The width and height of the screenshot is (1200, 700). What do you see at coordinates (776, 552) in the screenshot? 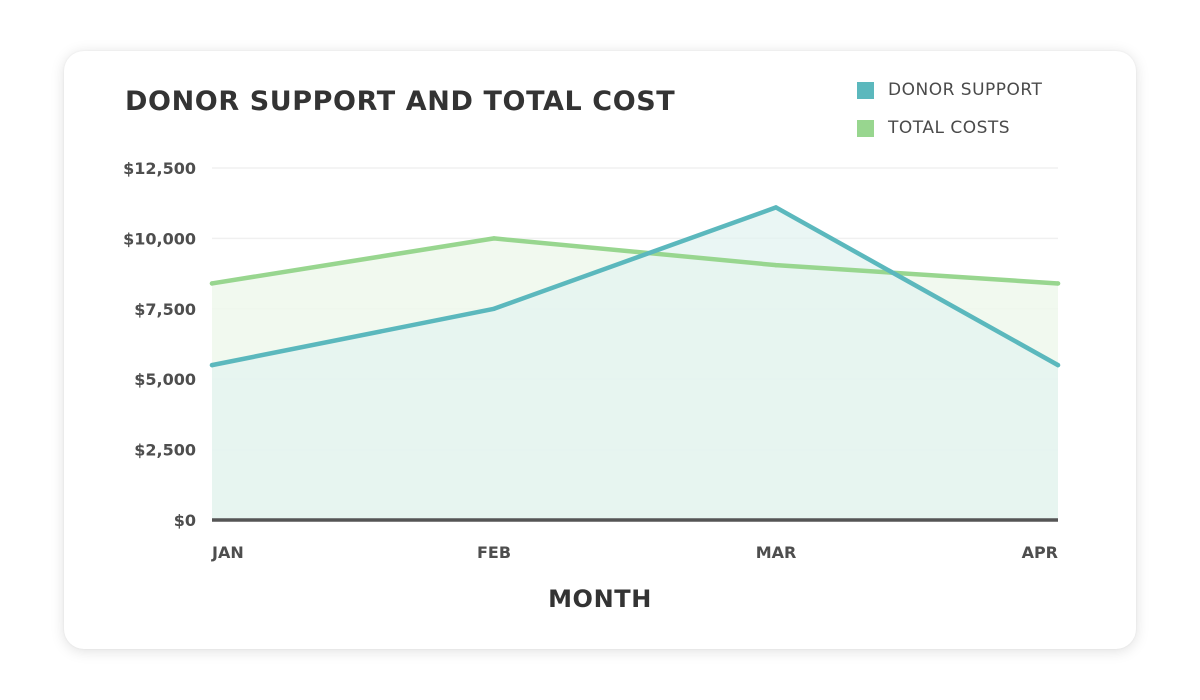
I see `x-tick-label: MAR` at bounding box center [776, 552].